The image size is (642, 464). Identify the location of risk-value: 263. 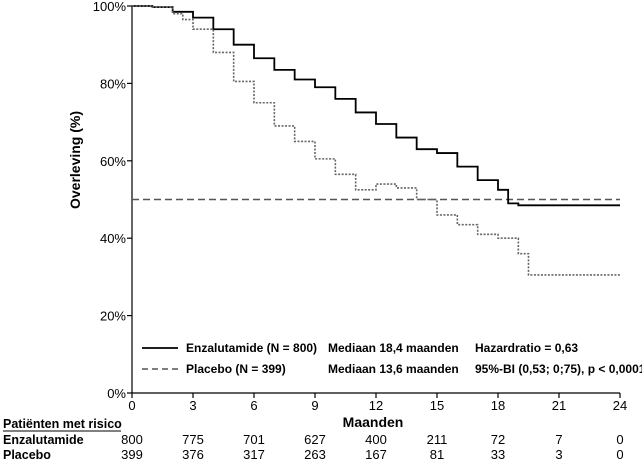
(315, 454).